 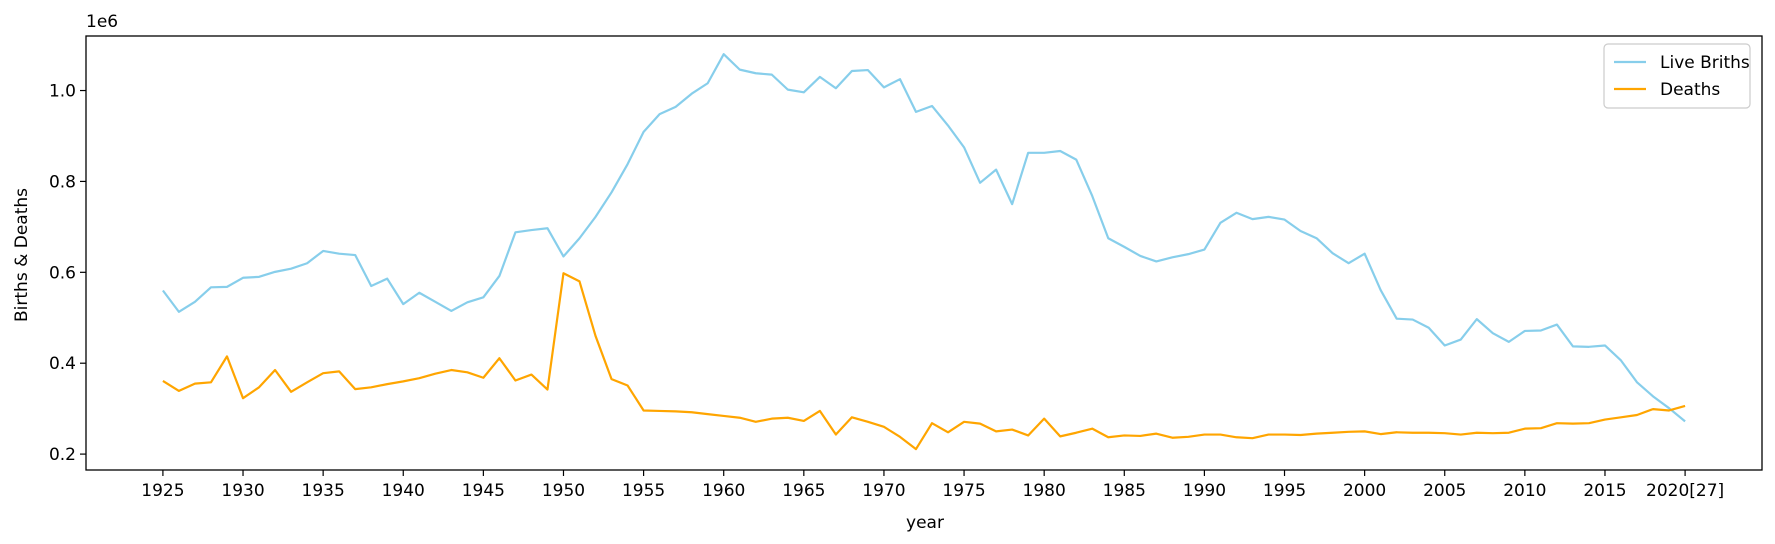 What do you see at coordinates (723, 491) in the screenshot?
I see `x-tick-label: 1960` at bounding box center [723, 491].